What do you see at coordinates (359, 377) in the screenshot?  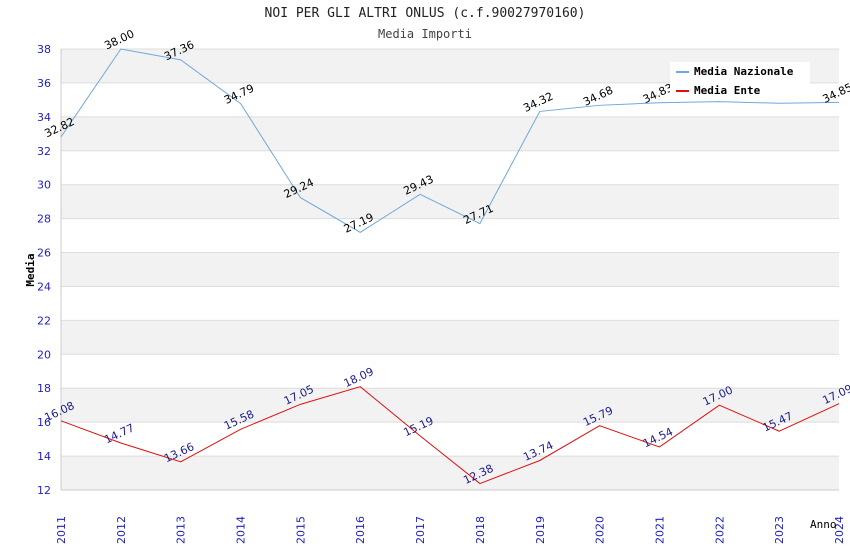 I see `data-label: 18.09` at bounding box center [359, 377].